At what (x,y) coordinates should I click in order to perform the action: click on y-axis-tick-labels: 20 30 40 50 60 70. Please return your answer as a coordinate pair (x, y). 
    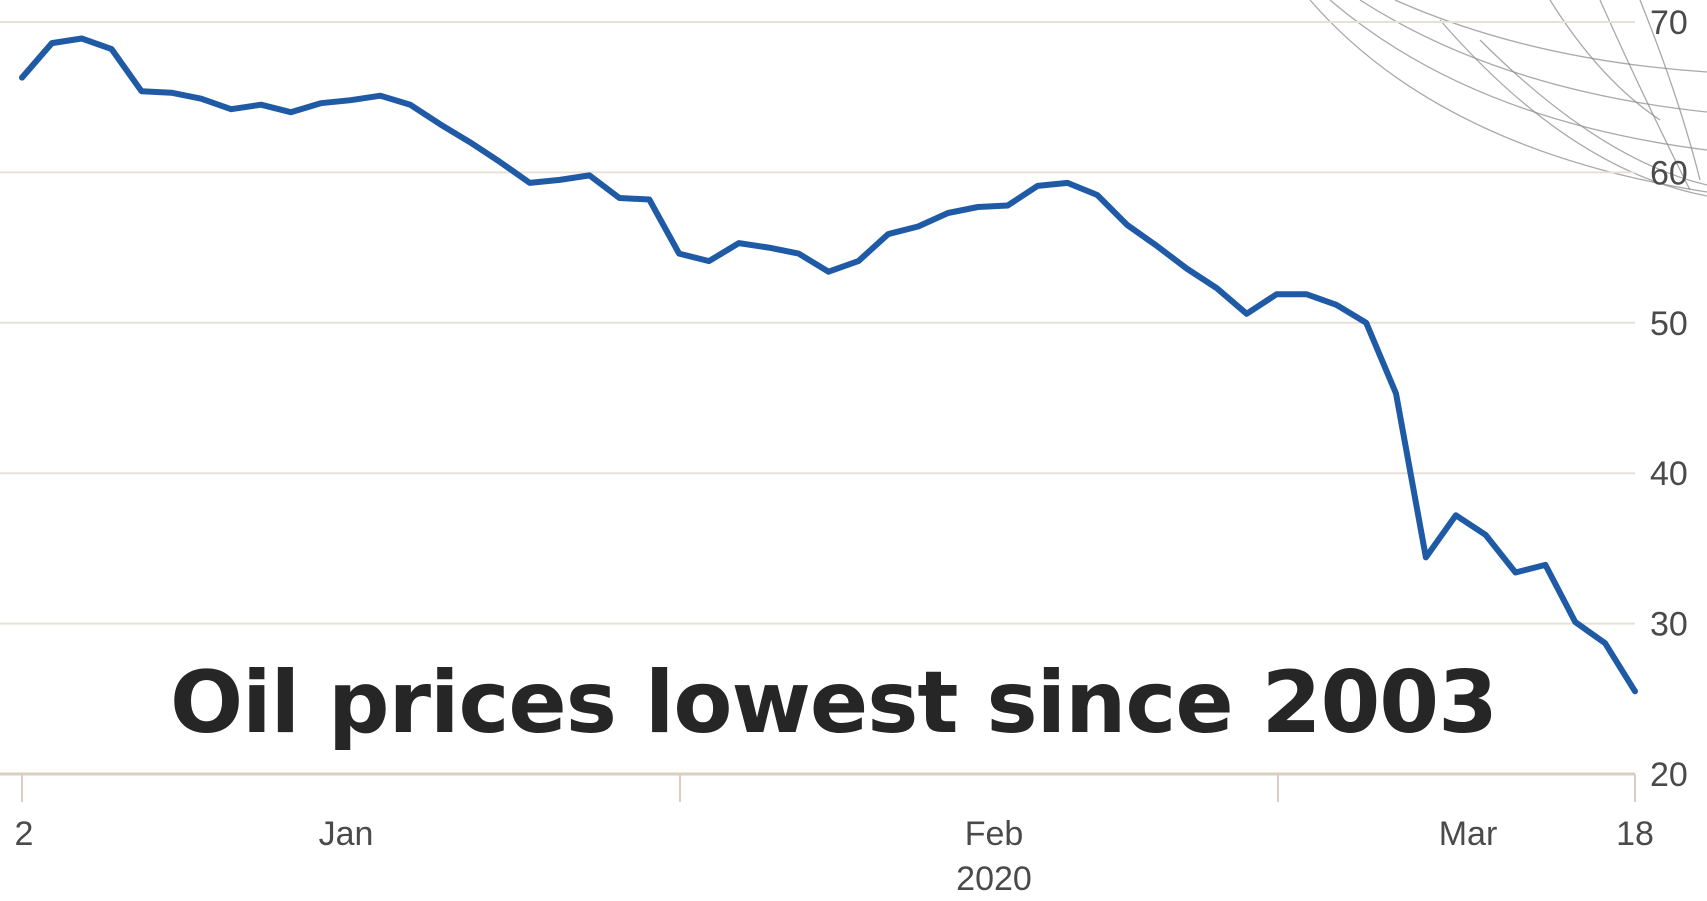
    Looking at the image, I should click on (1669, 399).